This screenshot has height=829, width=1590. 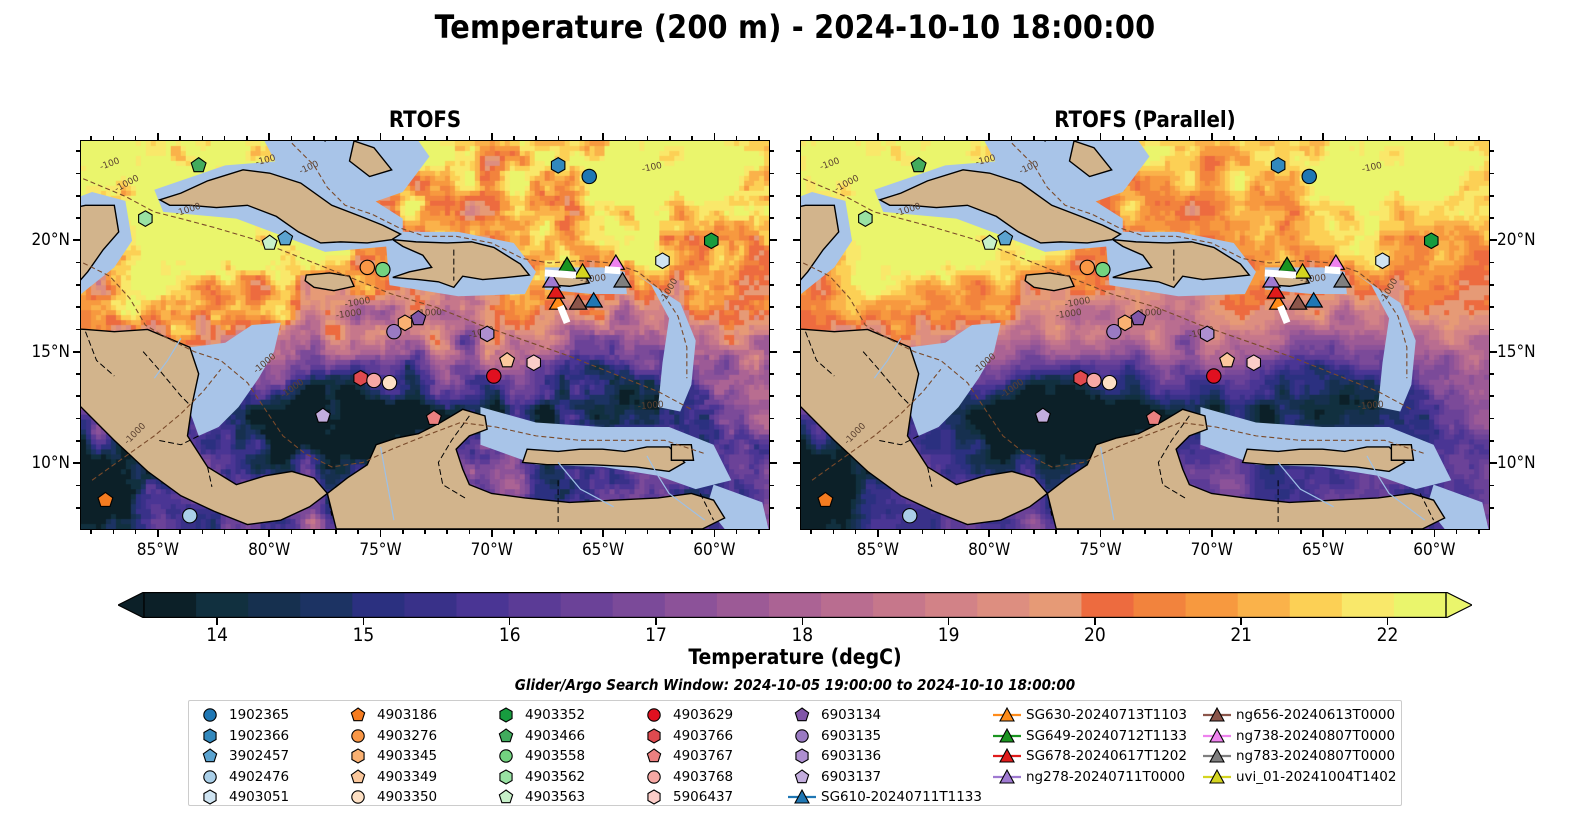 I want to click on panel-title-rtofs-parallel: RTOFS (Parallel), so click(x=1145, y=120).